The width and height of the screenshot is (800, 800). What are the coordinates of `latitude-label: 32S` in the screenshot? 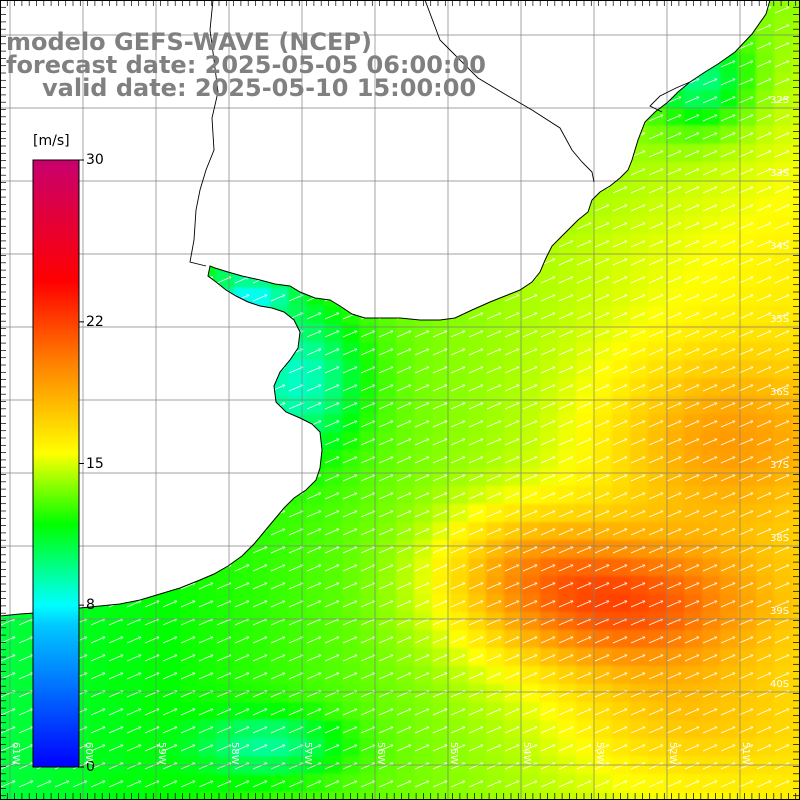 It's located at (780, 100).